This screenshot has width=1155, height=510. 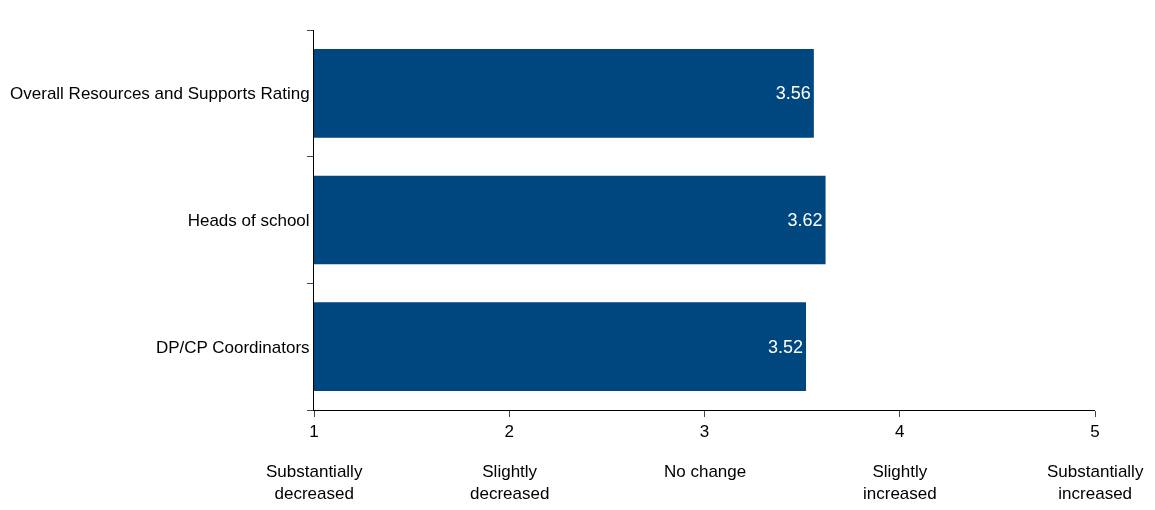 What do you see at coordinates (704, 432) in the screenshot?
I see `x-tick-label: 3` at bounding box center [704, 432].